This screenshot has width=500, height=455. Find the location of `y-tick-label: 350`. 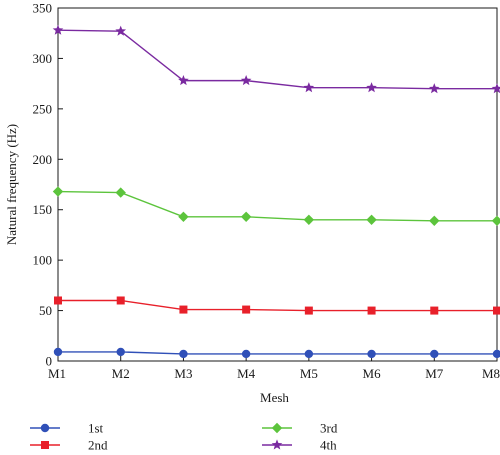

y-tick-label: 350 is located at coordinates (43, 8).